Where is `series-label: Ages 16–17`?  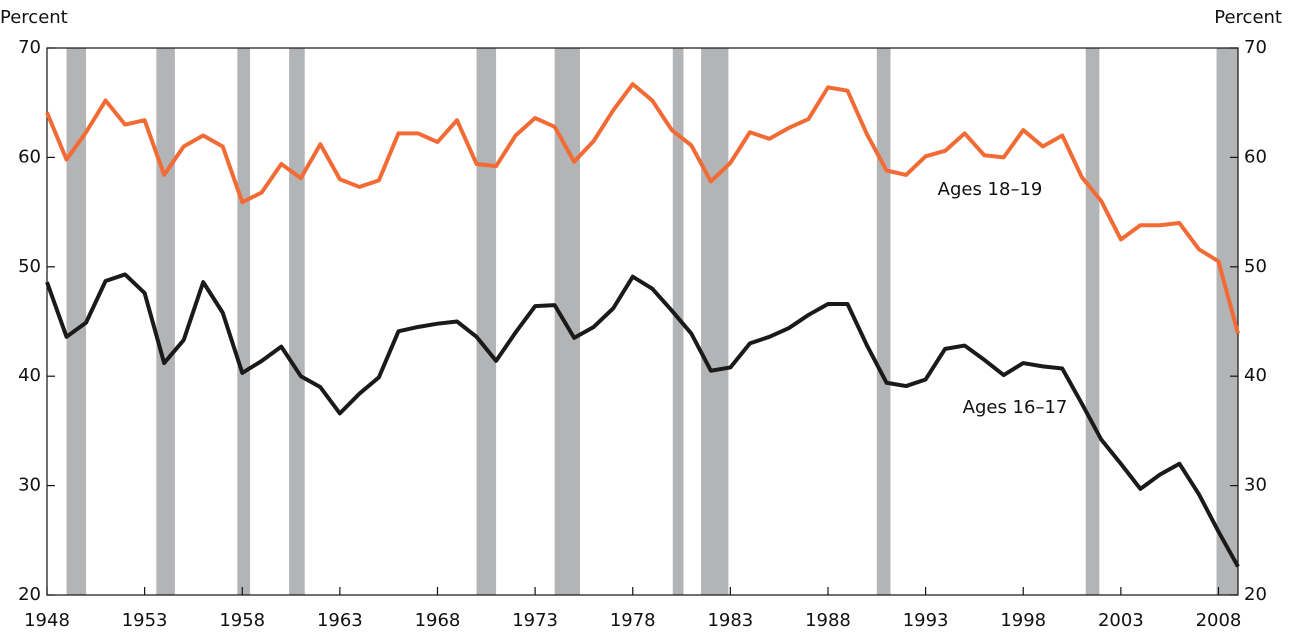
series-label: Ages 16–17 is located at coordinates (1015, 407).